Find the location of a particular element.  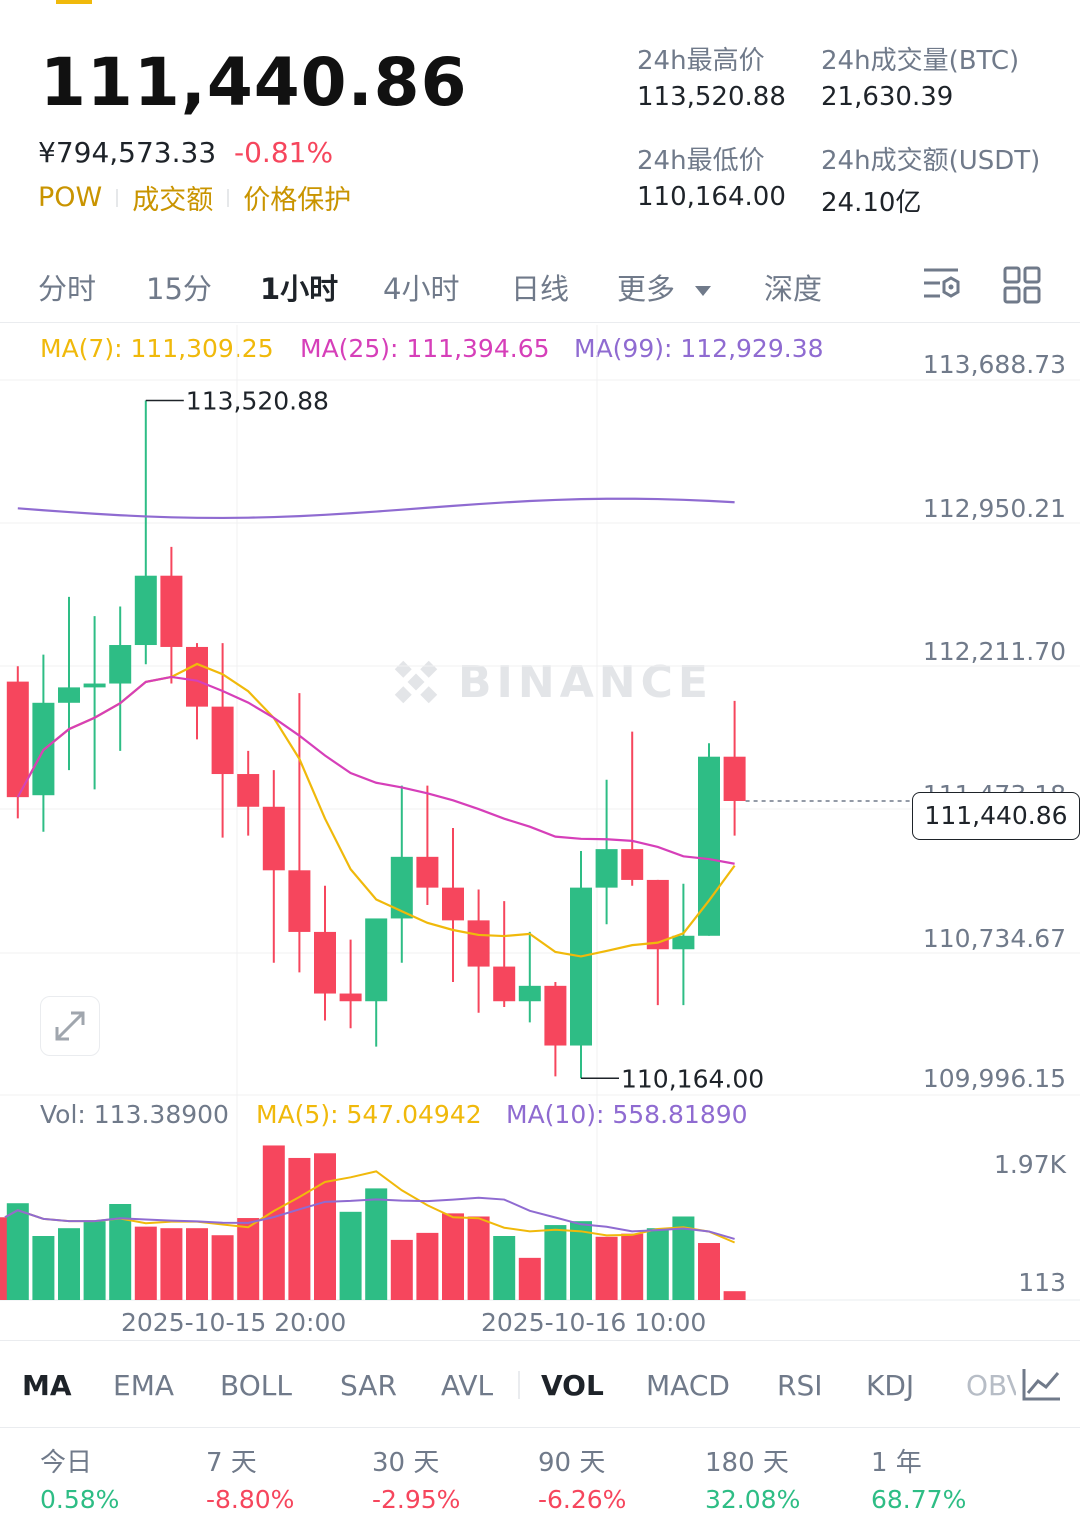

performance-90d: 90 天 -6.26% is located at coordinates (582, 1478).